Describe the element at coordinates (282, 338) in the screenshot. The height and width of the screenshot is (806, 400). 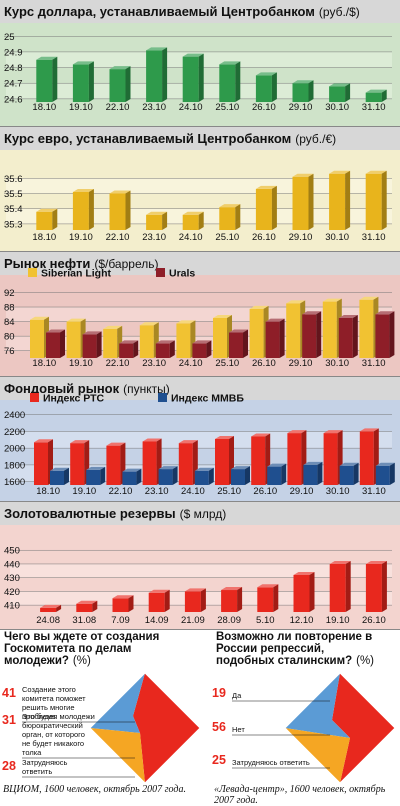
I see `bar-2-26-10-side` at that location.